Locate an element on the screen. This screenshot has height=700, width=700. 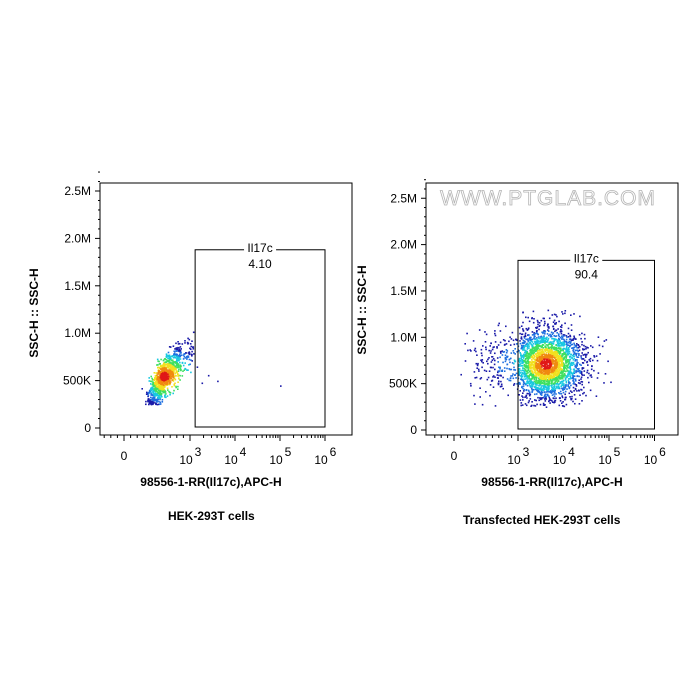
left-caption: HEK-293T cells is located at coordinates (211, 516).